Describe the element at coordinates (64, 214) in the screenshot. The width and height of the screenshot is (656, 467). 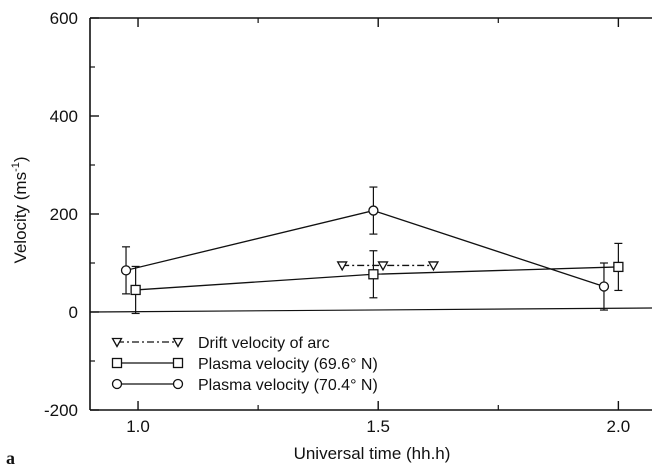
I see `y-tick-label: 200` at that location.